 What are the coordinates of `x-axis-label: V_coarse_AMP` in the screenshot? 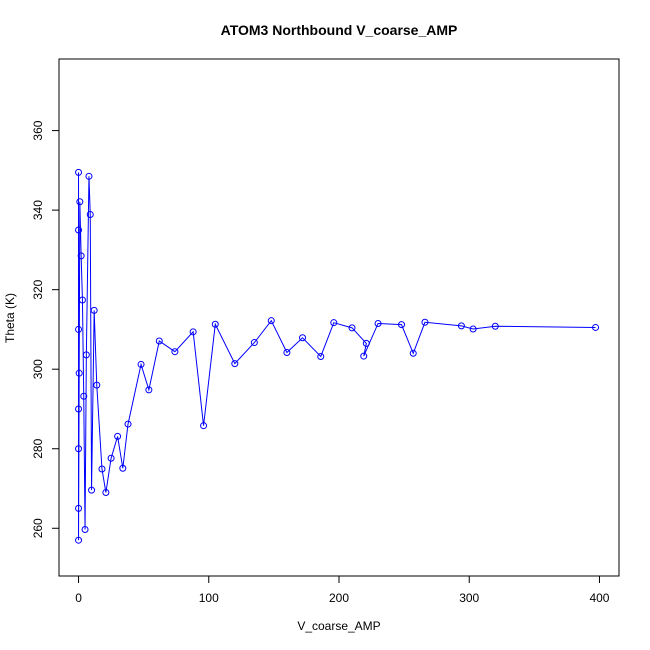 It's located at (338, 626).